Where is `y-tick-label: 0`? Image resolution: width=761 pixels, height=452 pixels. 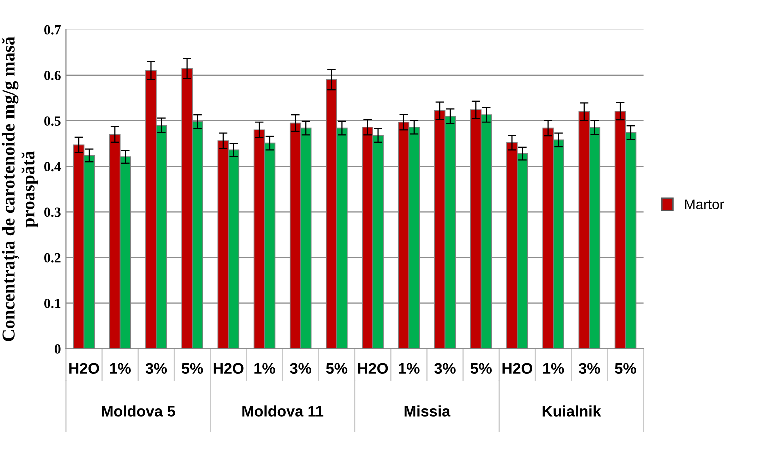
y-tick-label: 0 is located at coordinates (57, 349).